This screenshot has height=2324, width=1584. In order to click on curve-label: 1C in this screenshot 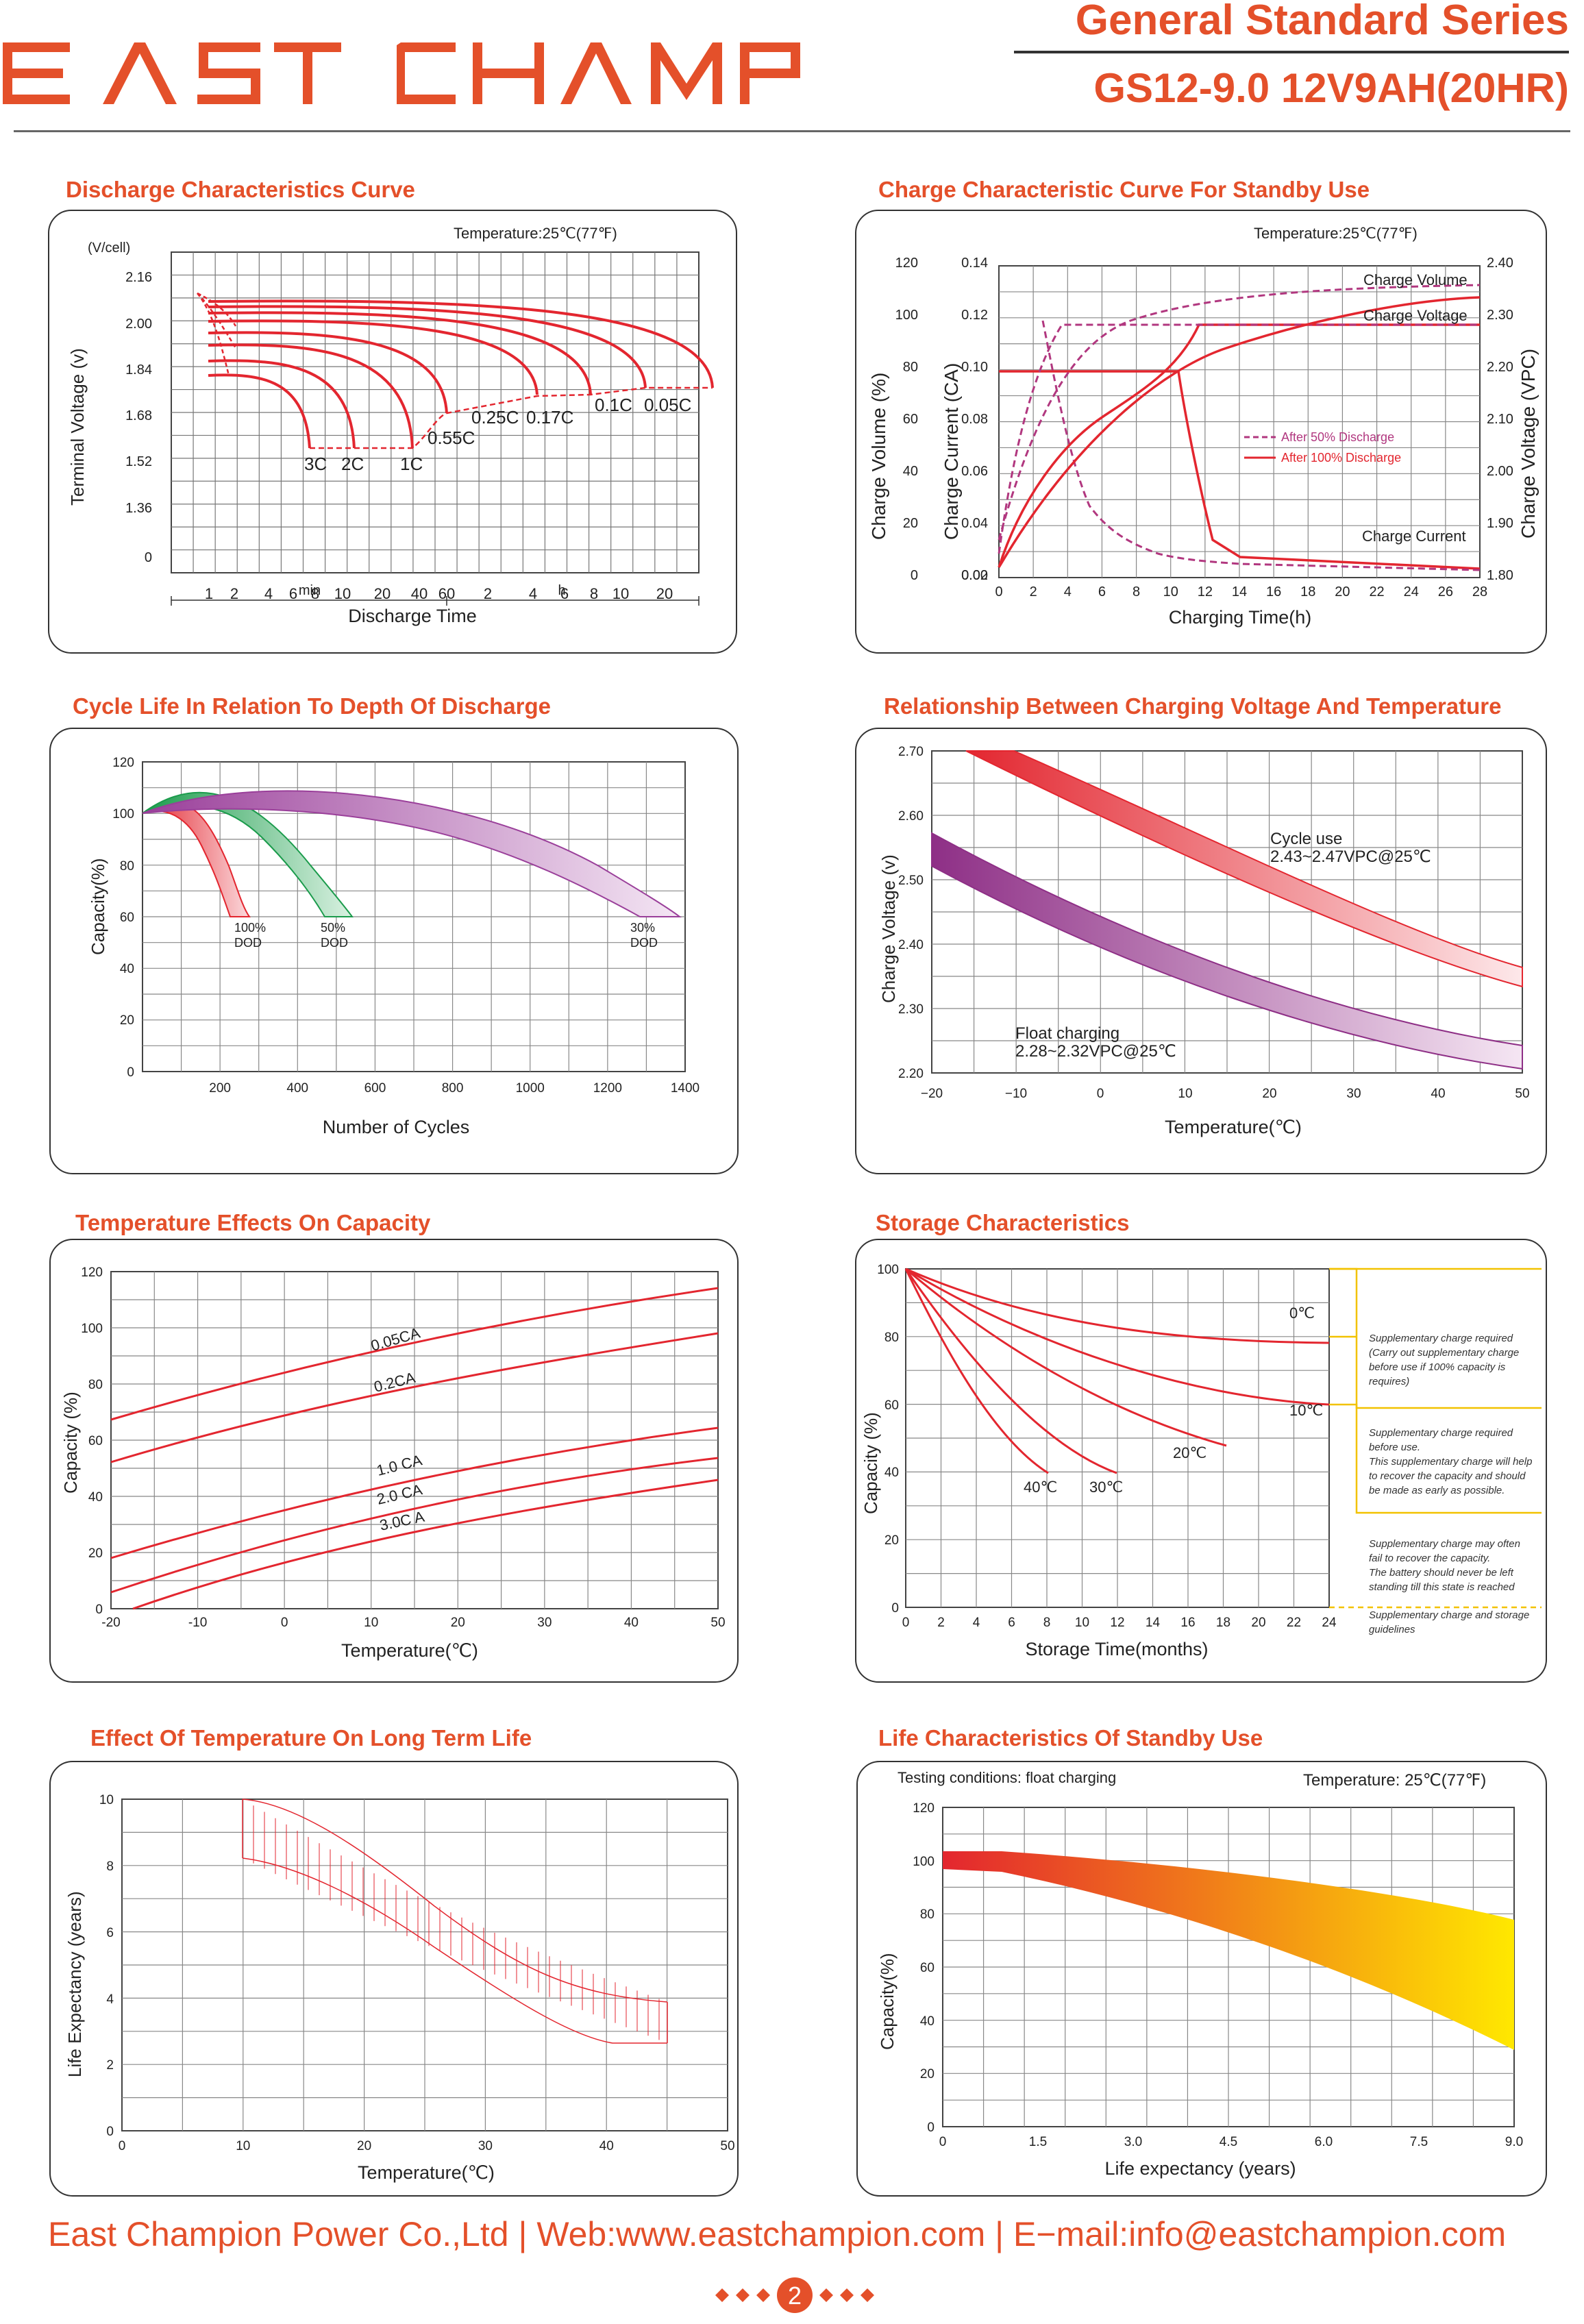, I will do `click(411, 464)`.